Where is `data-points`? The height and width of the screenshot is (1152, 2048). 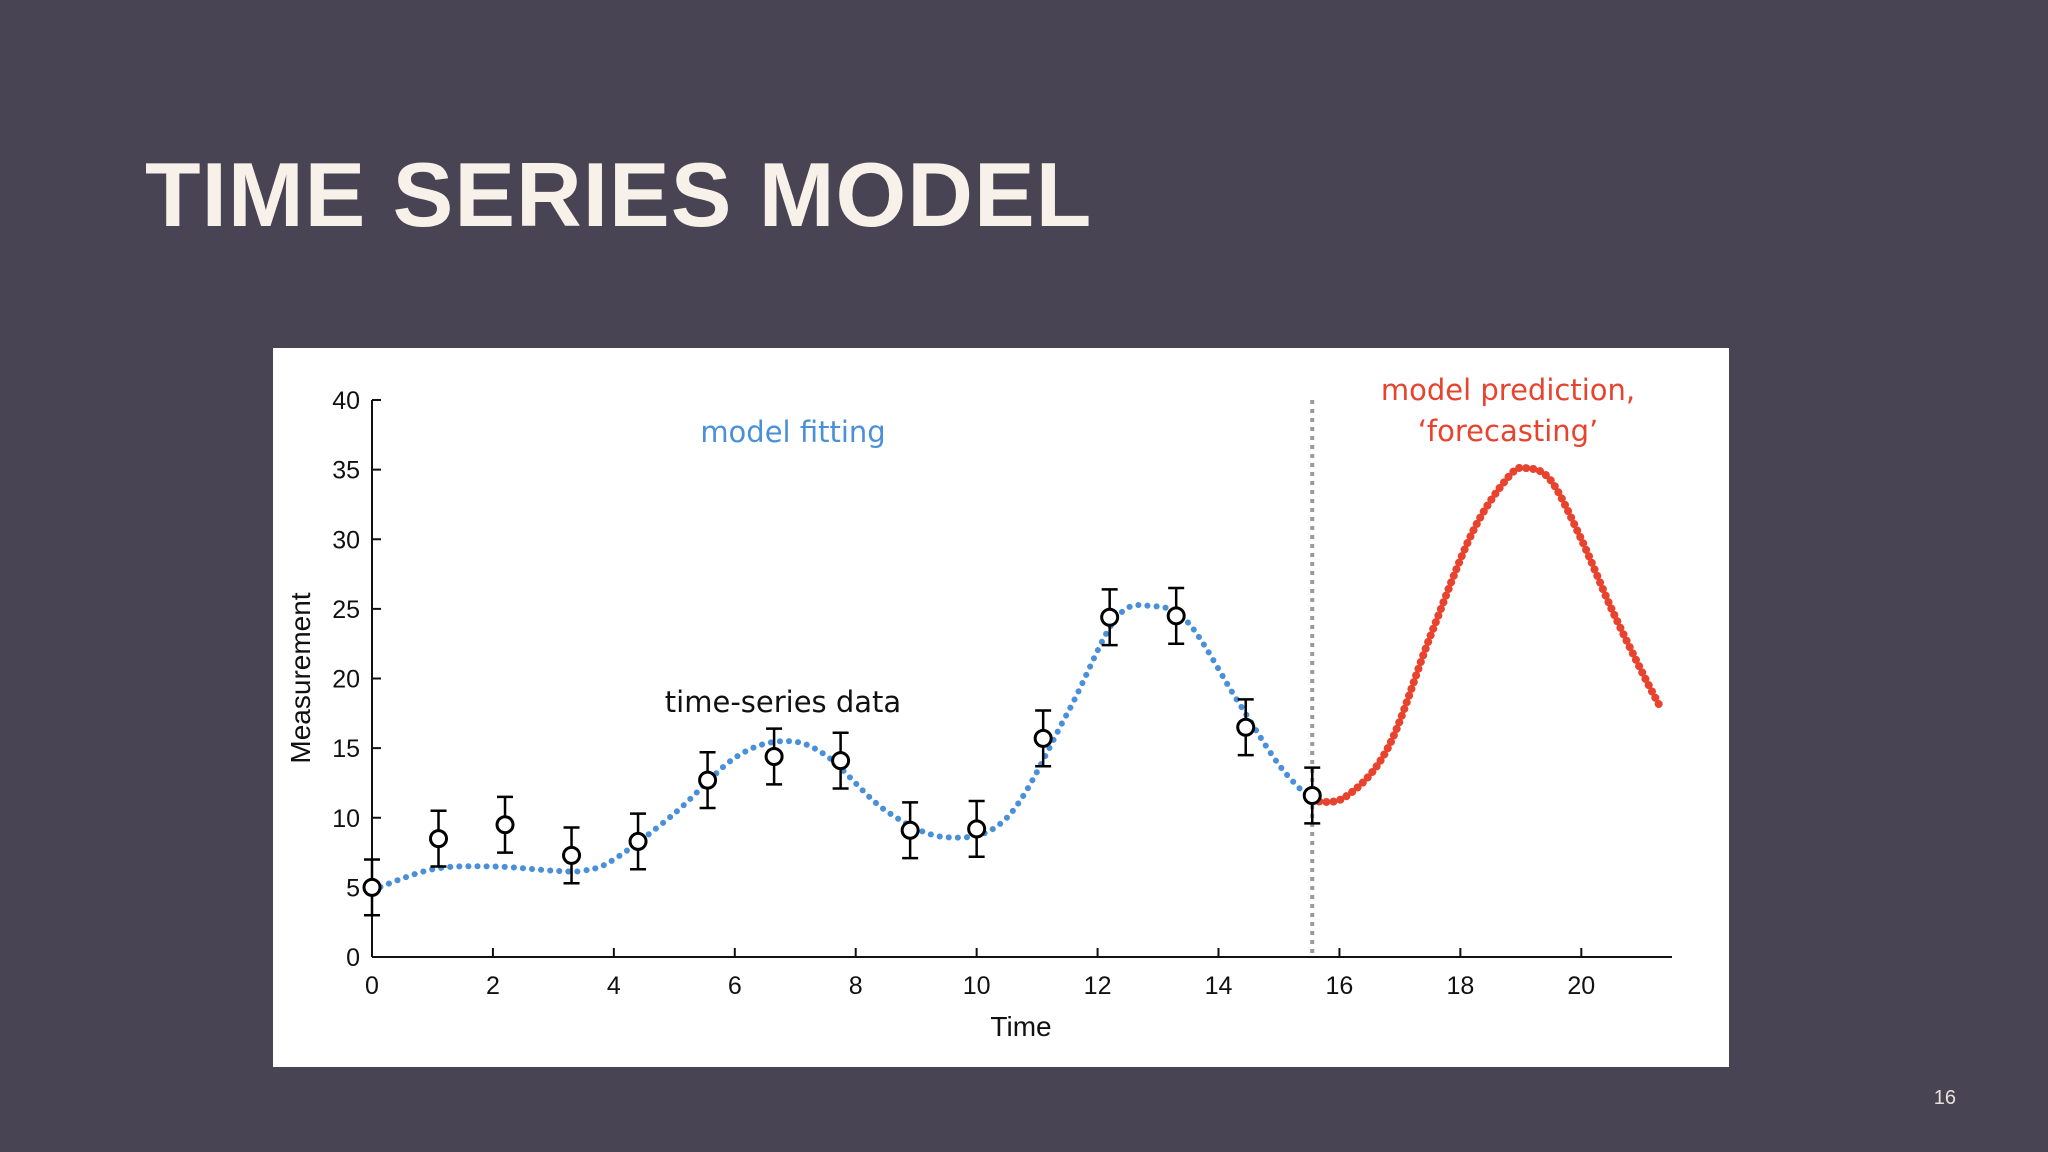 data-points is located at coordinates (842, 751).